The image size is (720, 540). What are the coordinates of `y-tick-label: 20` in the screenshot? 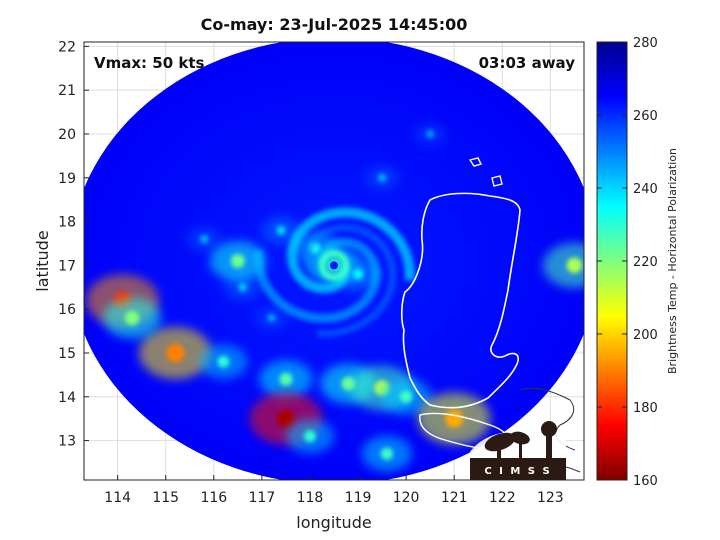 It's located at (67, 135).